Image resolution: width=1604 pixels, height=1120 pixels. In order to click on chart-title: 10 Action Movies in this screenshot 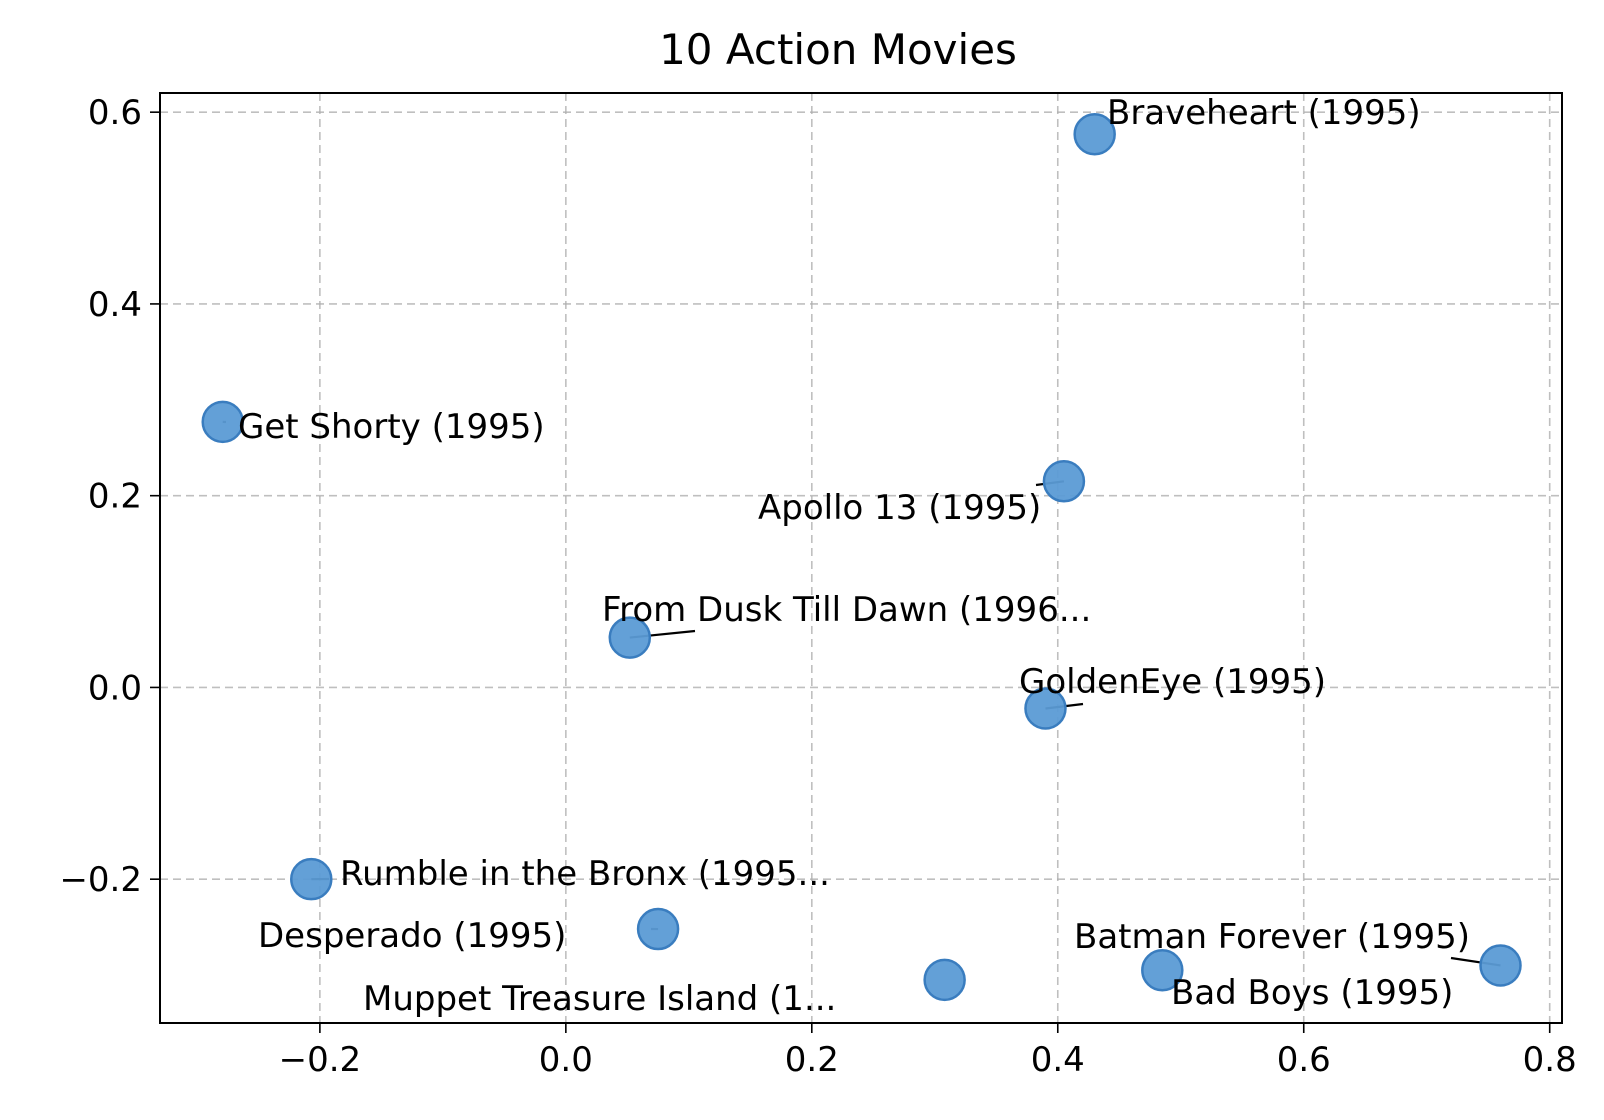, I will do `click(838, 49)`.